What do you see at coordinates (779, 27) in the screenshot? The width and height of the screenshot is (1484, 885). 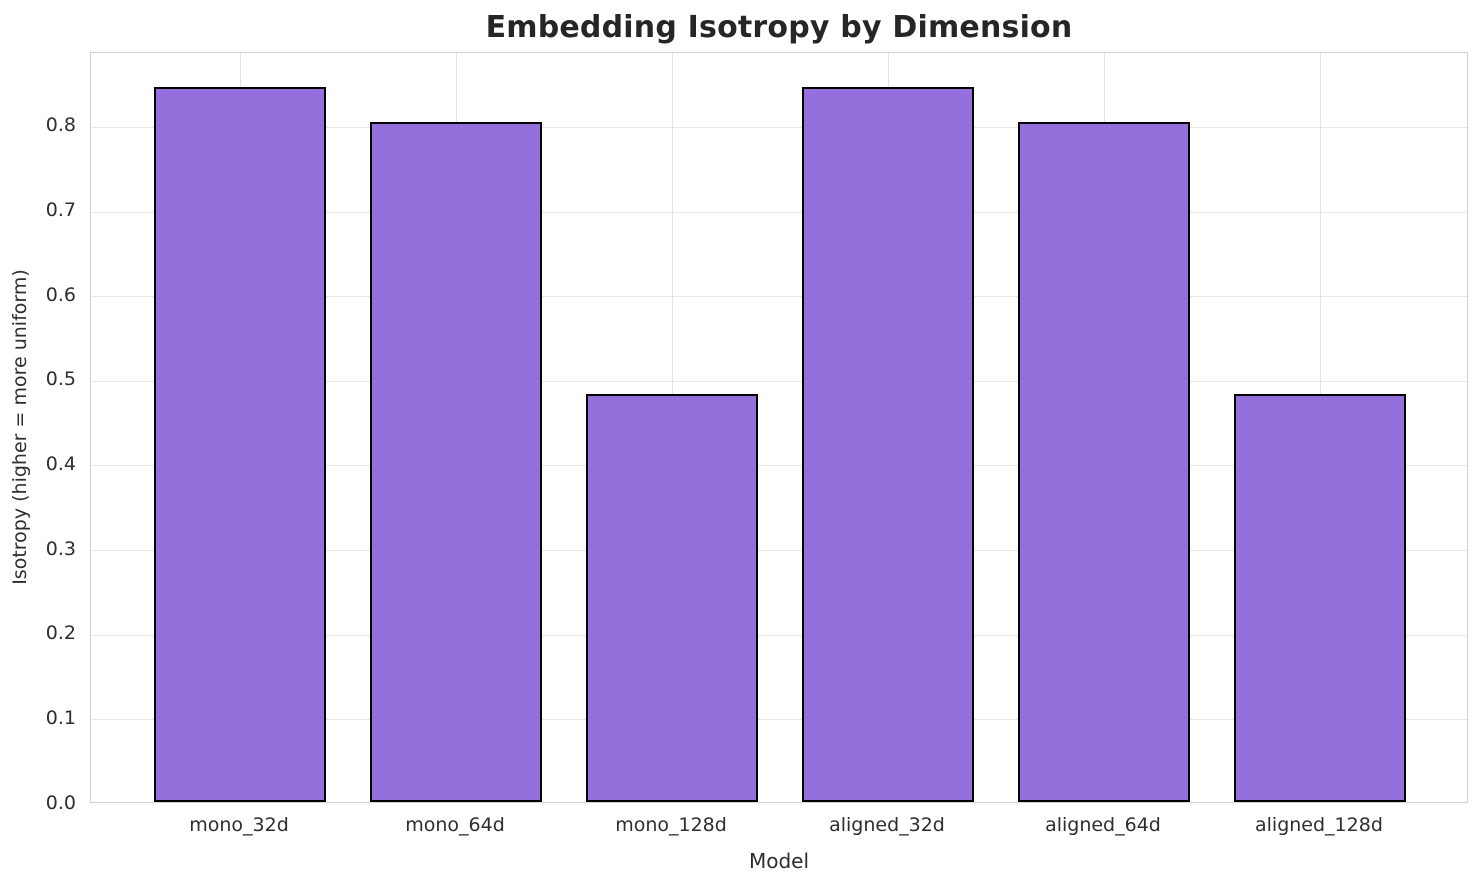 I see `chart-title: Embedding Isotropy by Dimension` at bounding box center [779, 27].